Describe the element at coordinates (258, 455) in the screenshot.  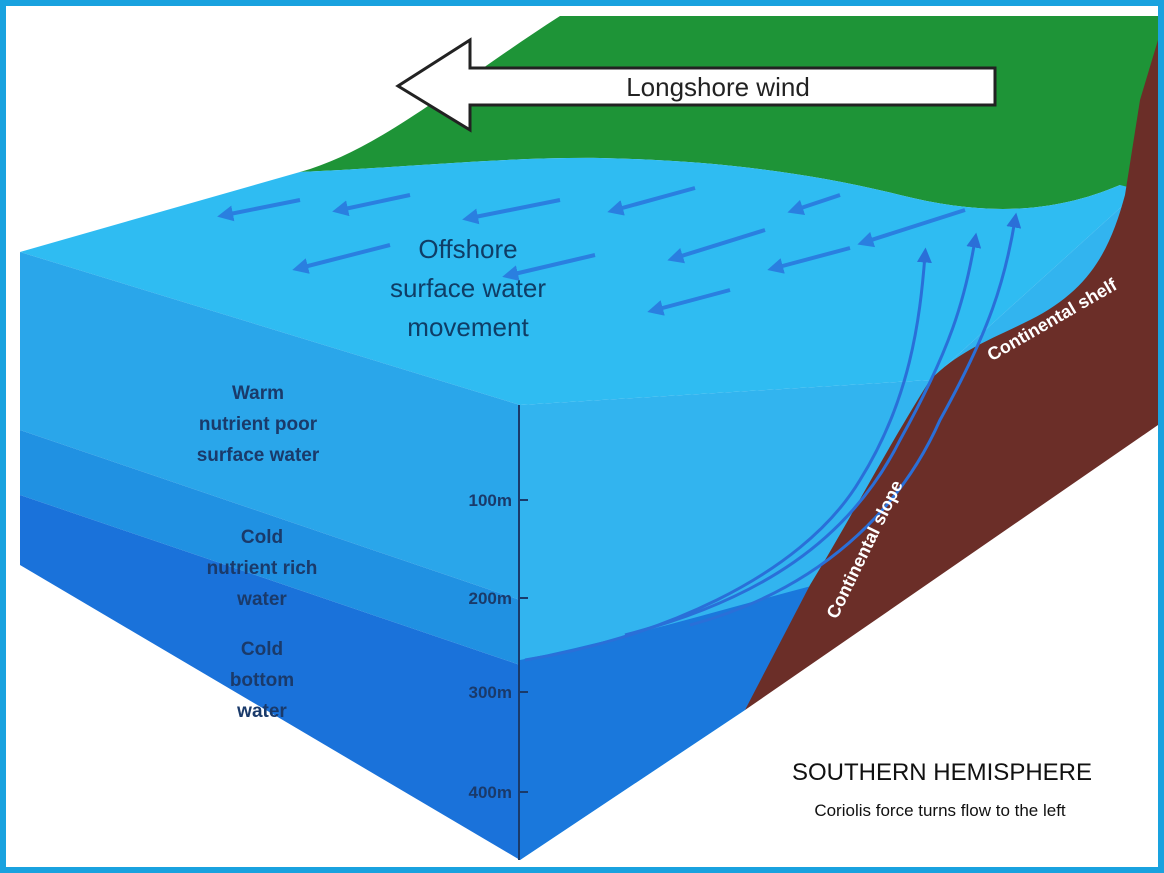
I see `layer-label: surface water` at that location.